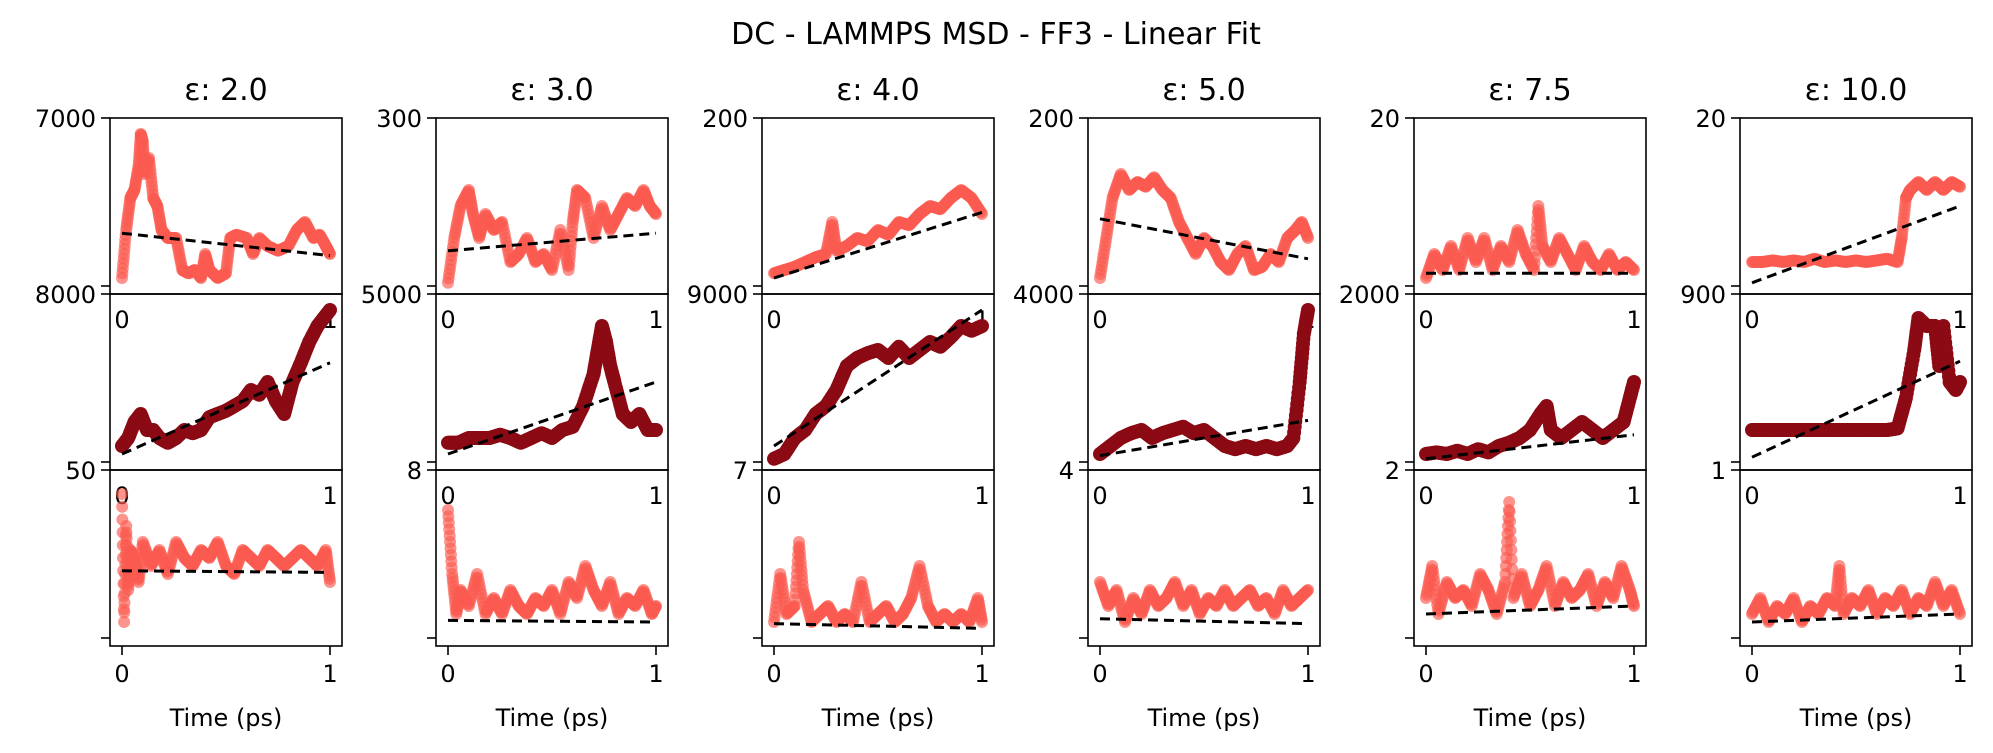  I want to click on subplot-row-1: 5000 0 1, so click(515, 395).